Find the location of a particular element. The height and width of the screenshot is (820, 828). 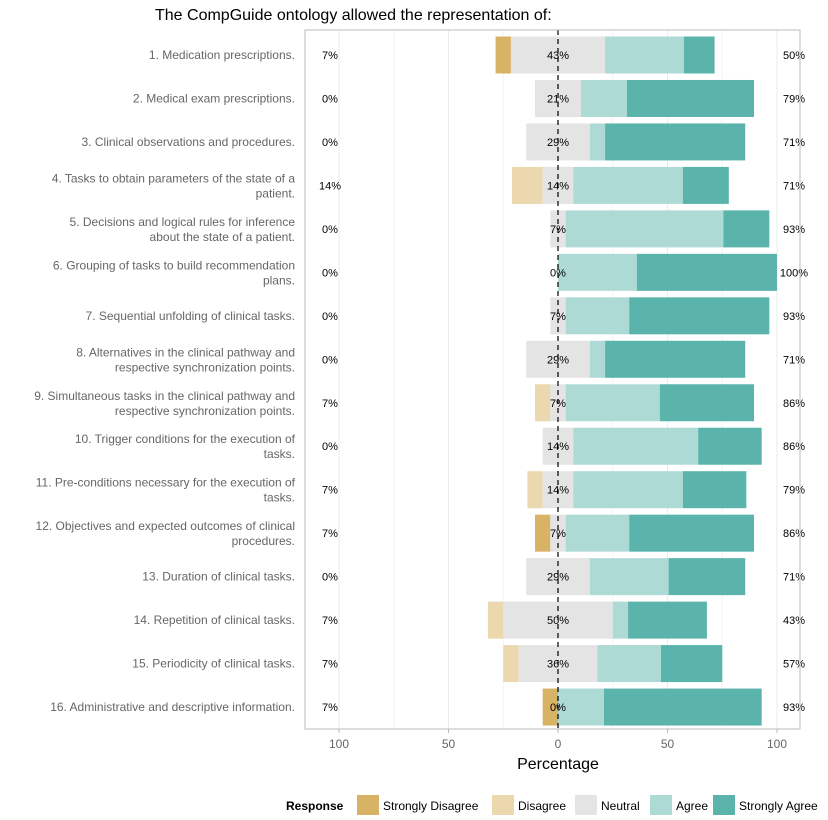

legend-item-strongly-disagree: Strongly Disagree is located at coordinates (418, 806).